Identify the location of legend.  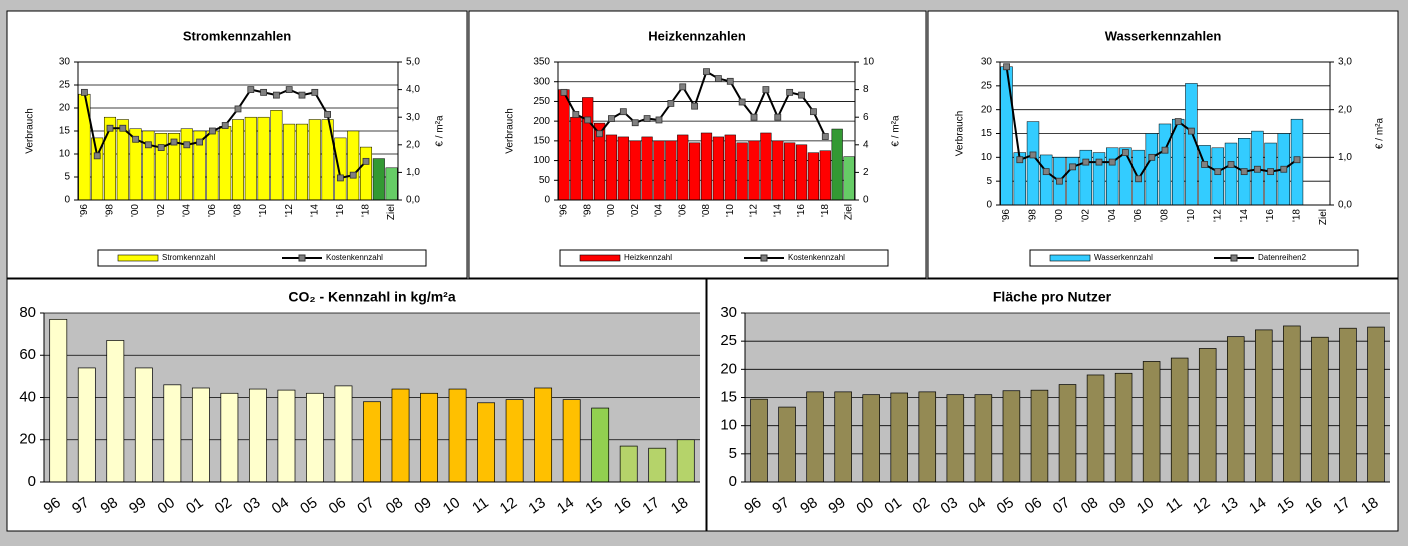
(724, 258).